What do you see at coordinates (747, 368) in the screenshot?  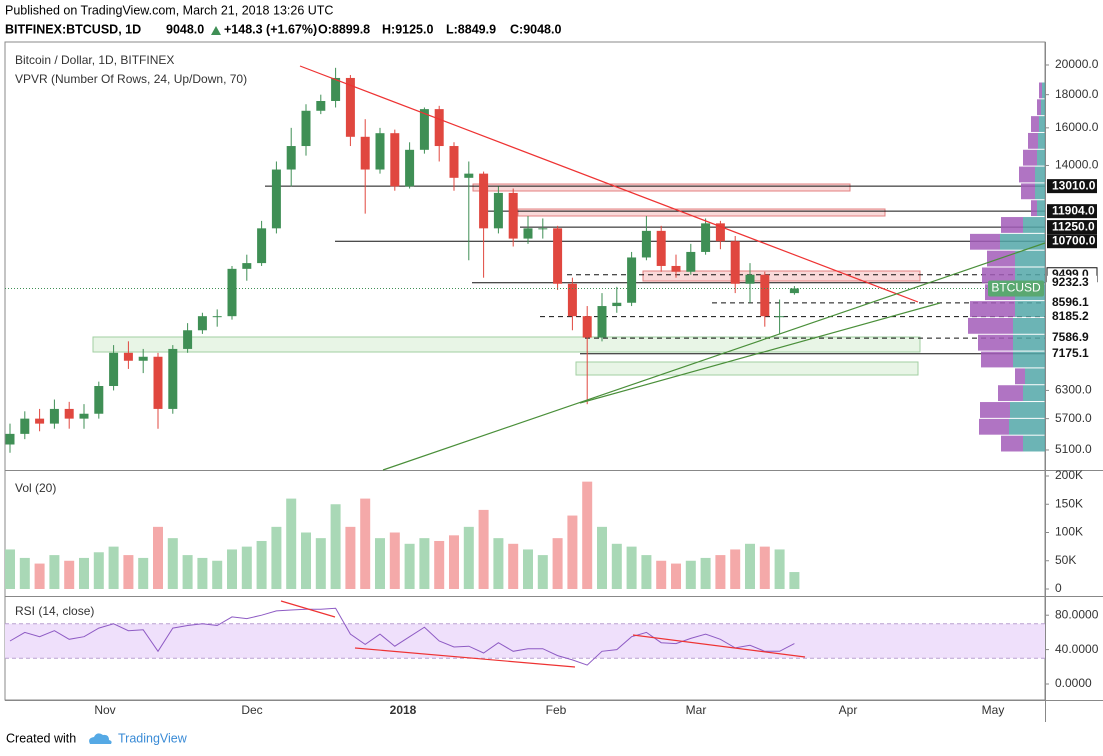 I see `support-zone` at bounding box center [747, 368].